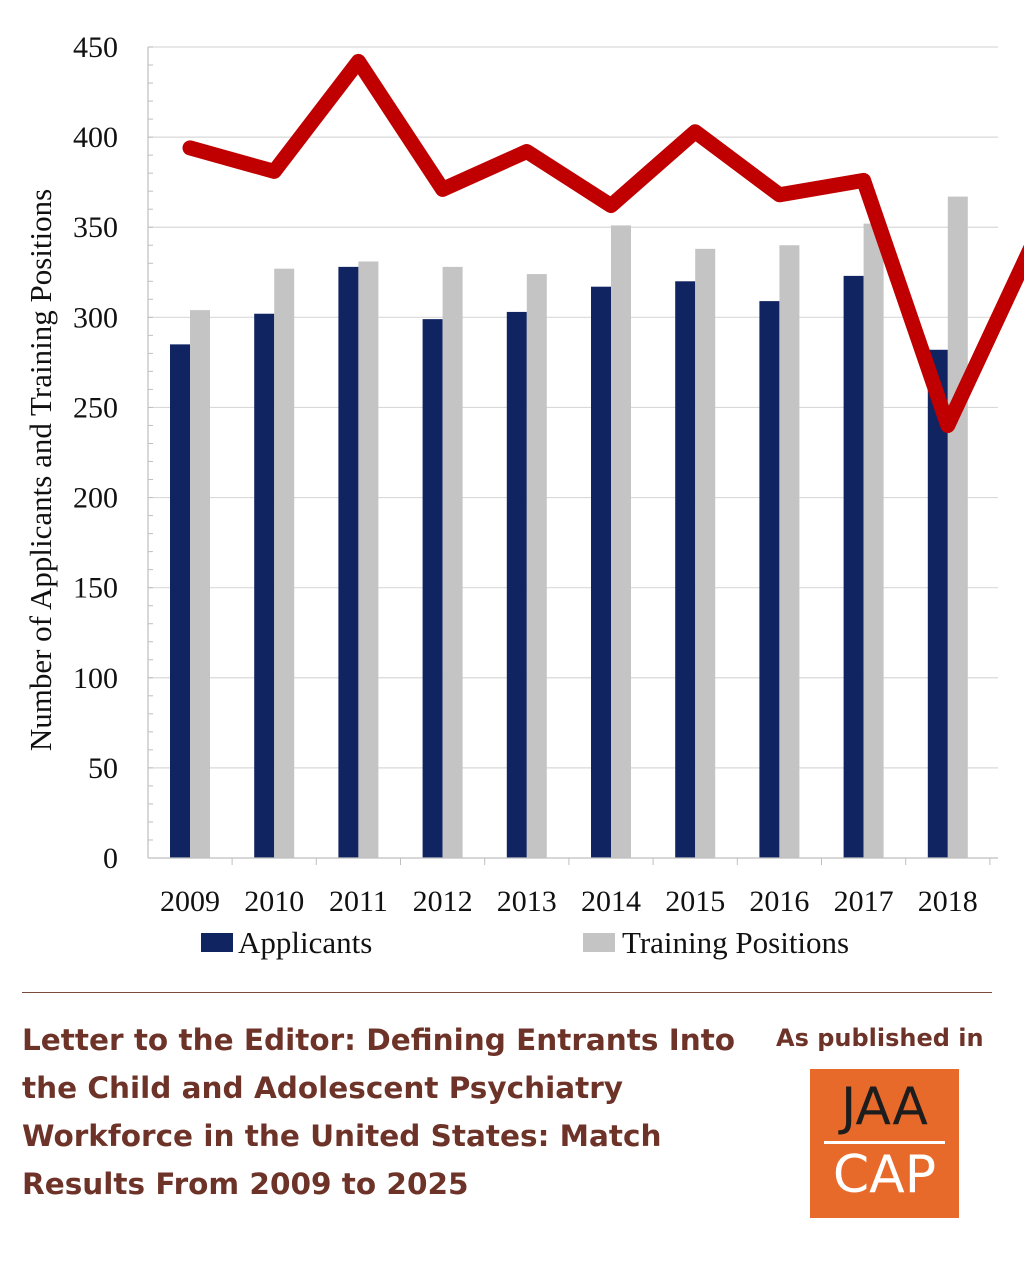 The image size is (1024, 1280). Describe the element at coordinates (864, 901) in the screenshot. I see `x-tick-label: 2017` at that location.